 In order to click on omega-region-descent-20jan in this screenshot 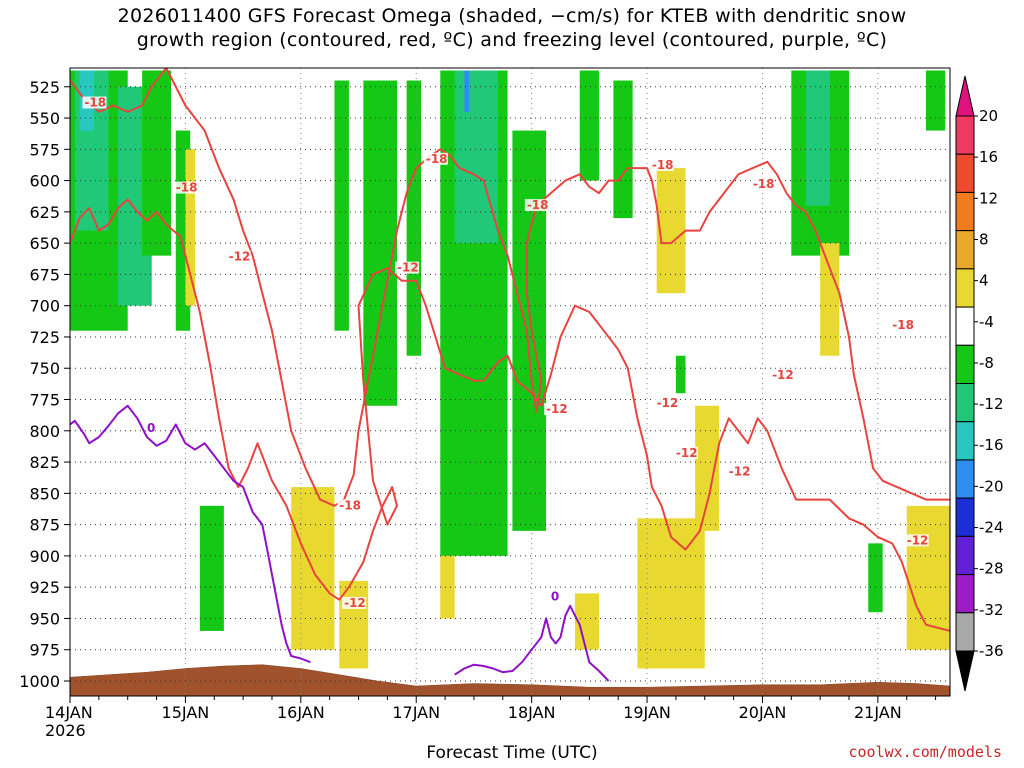, I will do `click(830, 299)`.